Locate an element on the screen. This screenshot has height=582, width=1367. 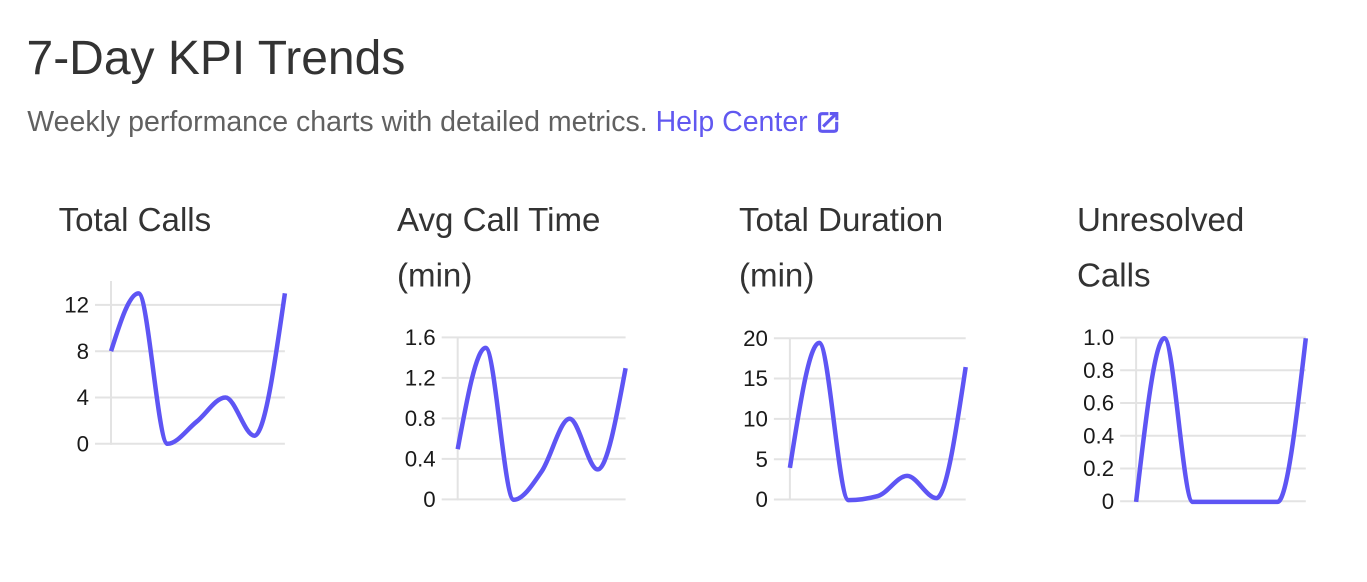
svg-text: Calls is located at coordinates (1114, 276).